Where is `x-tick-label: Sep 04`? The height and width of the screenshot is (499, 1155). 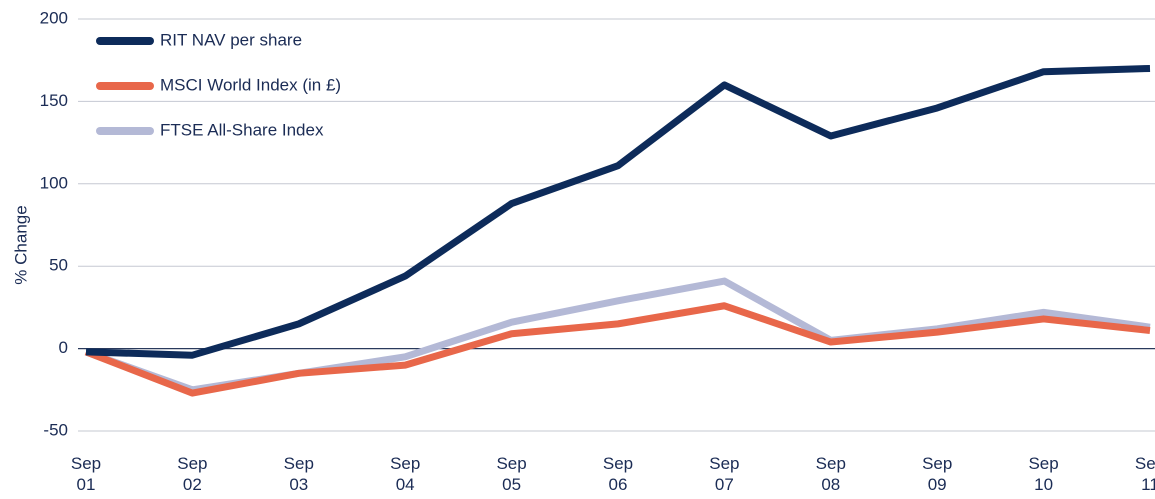
x-tick-label: Sep 04 is located at coordinates (405, 474).